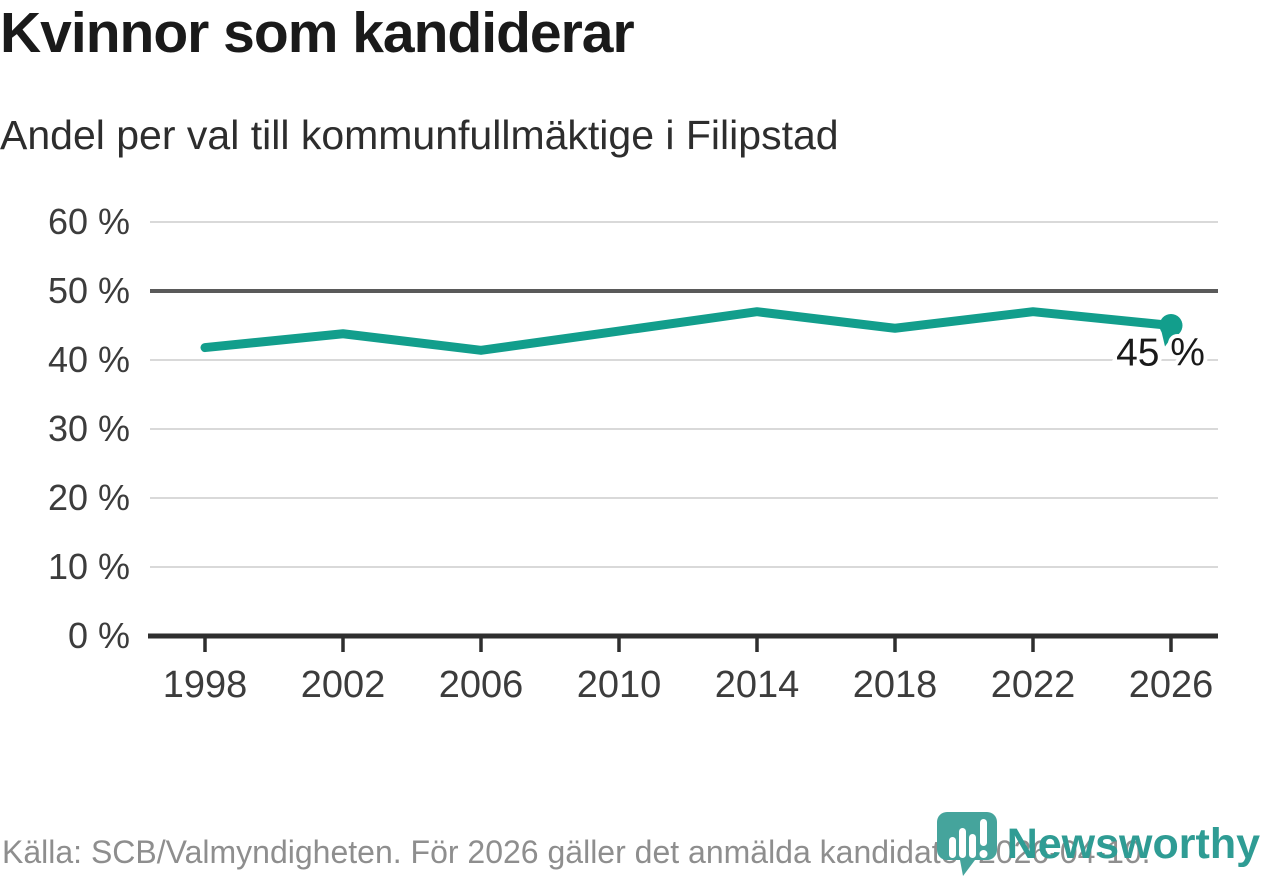 The width and height of the screenshot is (1262, 879). I want to click on newsworthy-brand: Newsworthy, so click(1098, 844).